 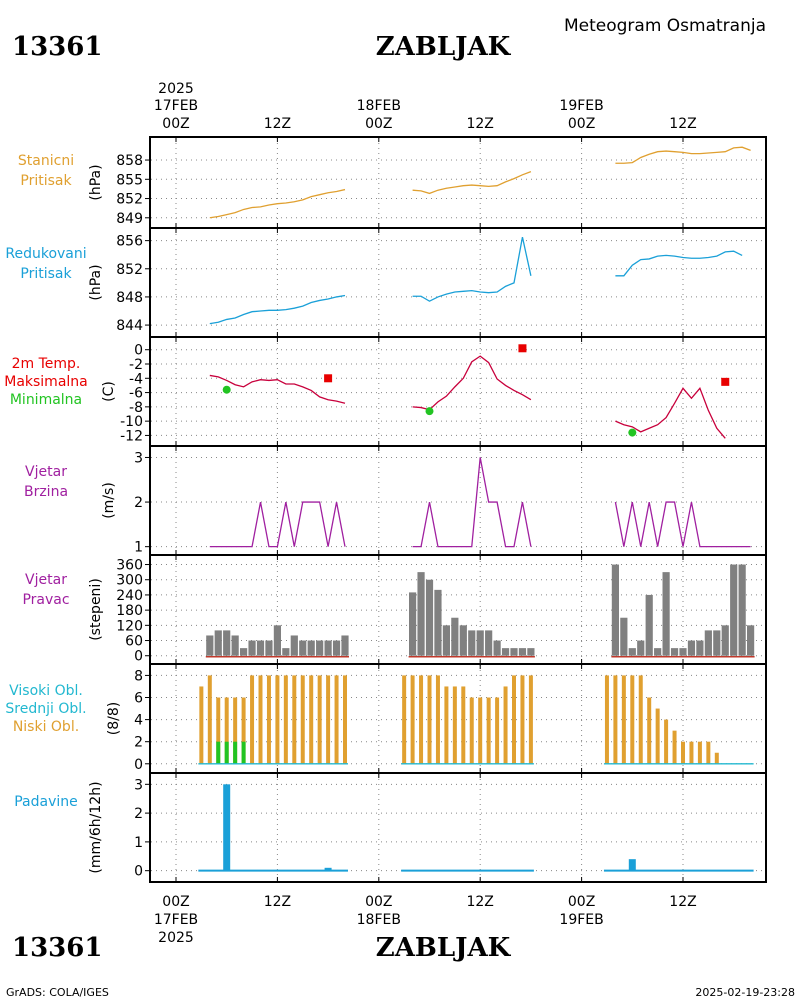 I want to click on panel-label: Visoki Obl., so click(x=46, y=691).